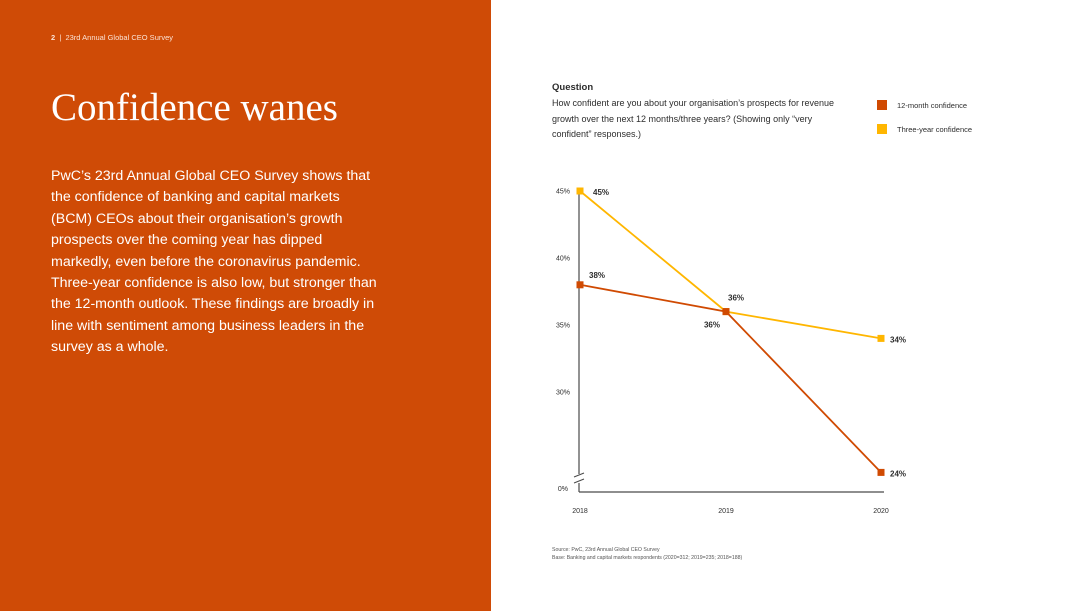  What do you see at coordinates (882, 105) in the screenshot?
I see `legend-swatch-12-month` at bounding box center [882, 105].